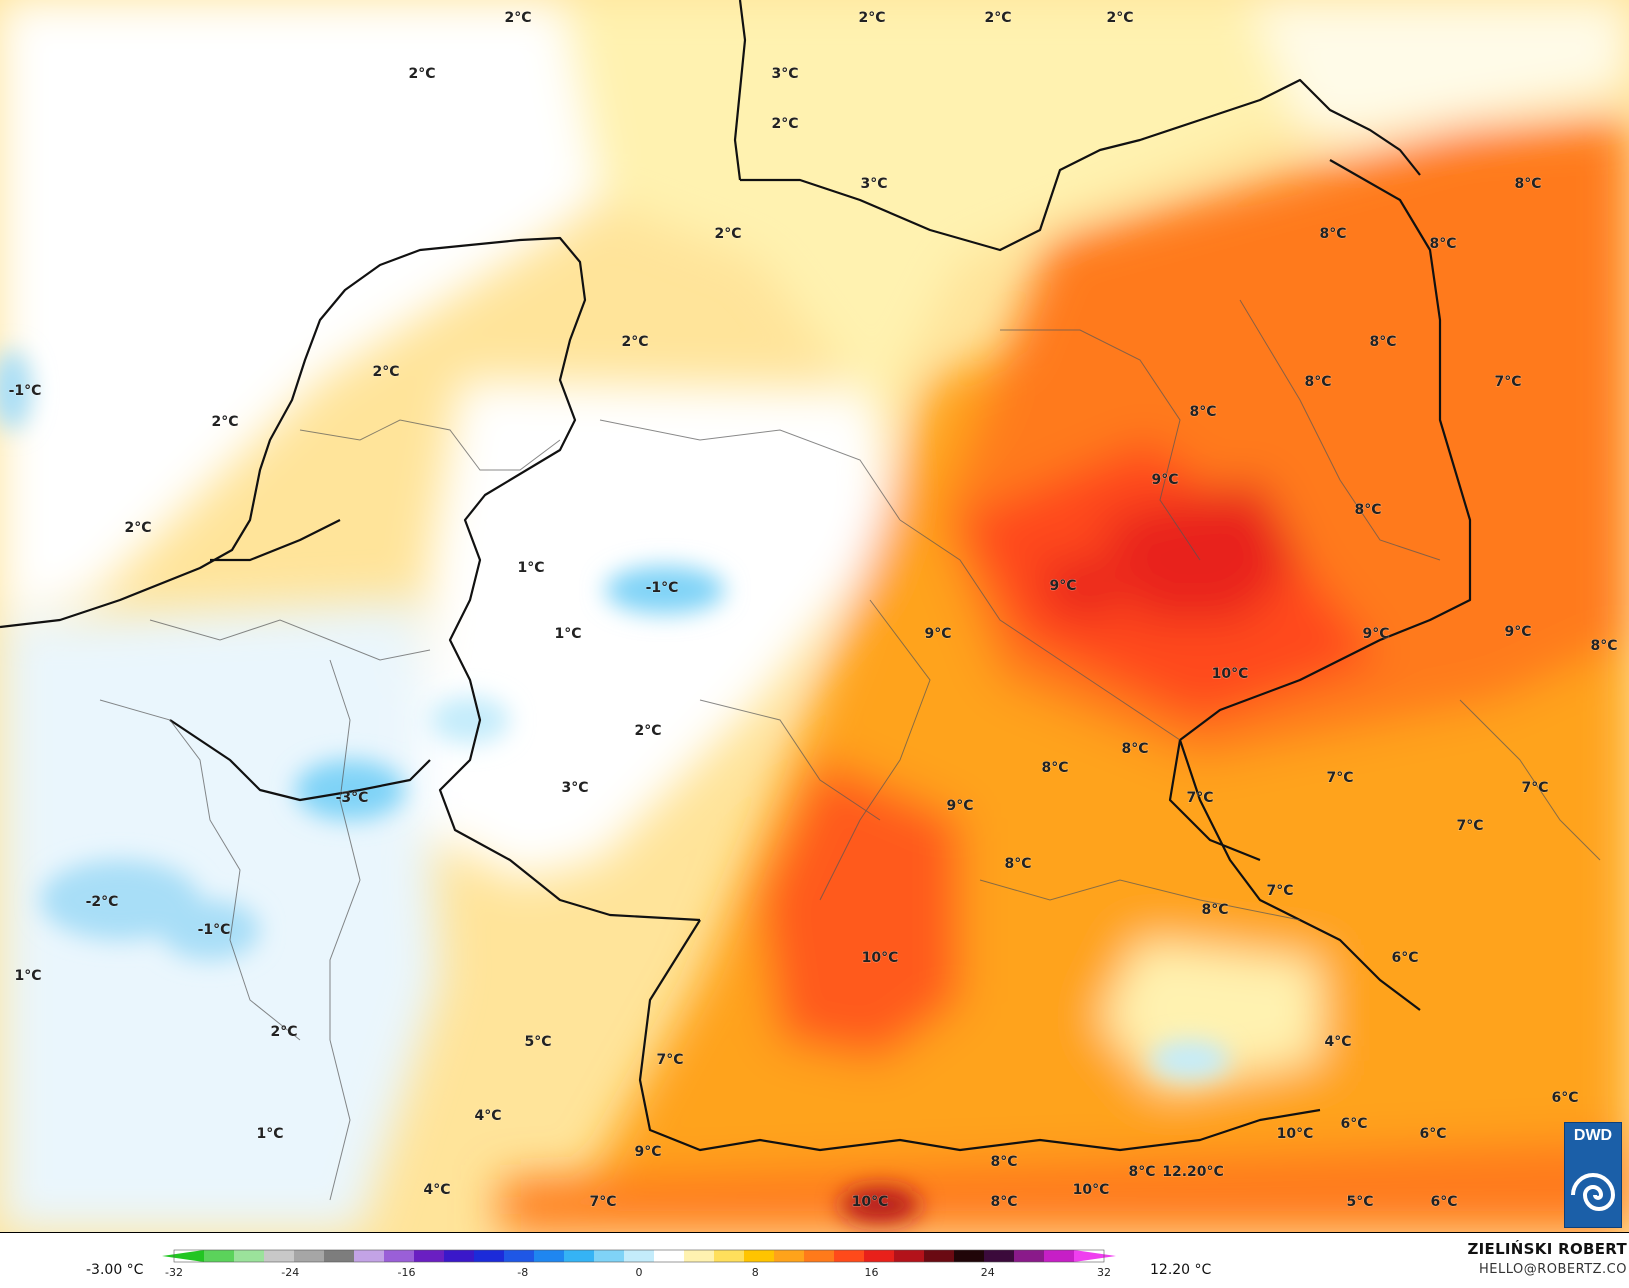 Image resolution: width=1629 pixels, height=1288 pixels. I want to click on color-scale-frame, so click(639, 1256).